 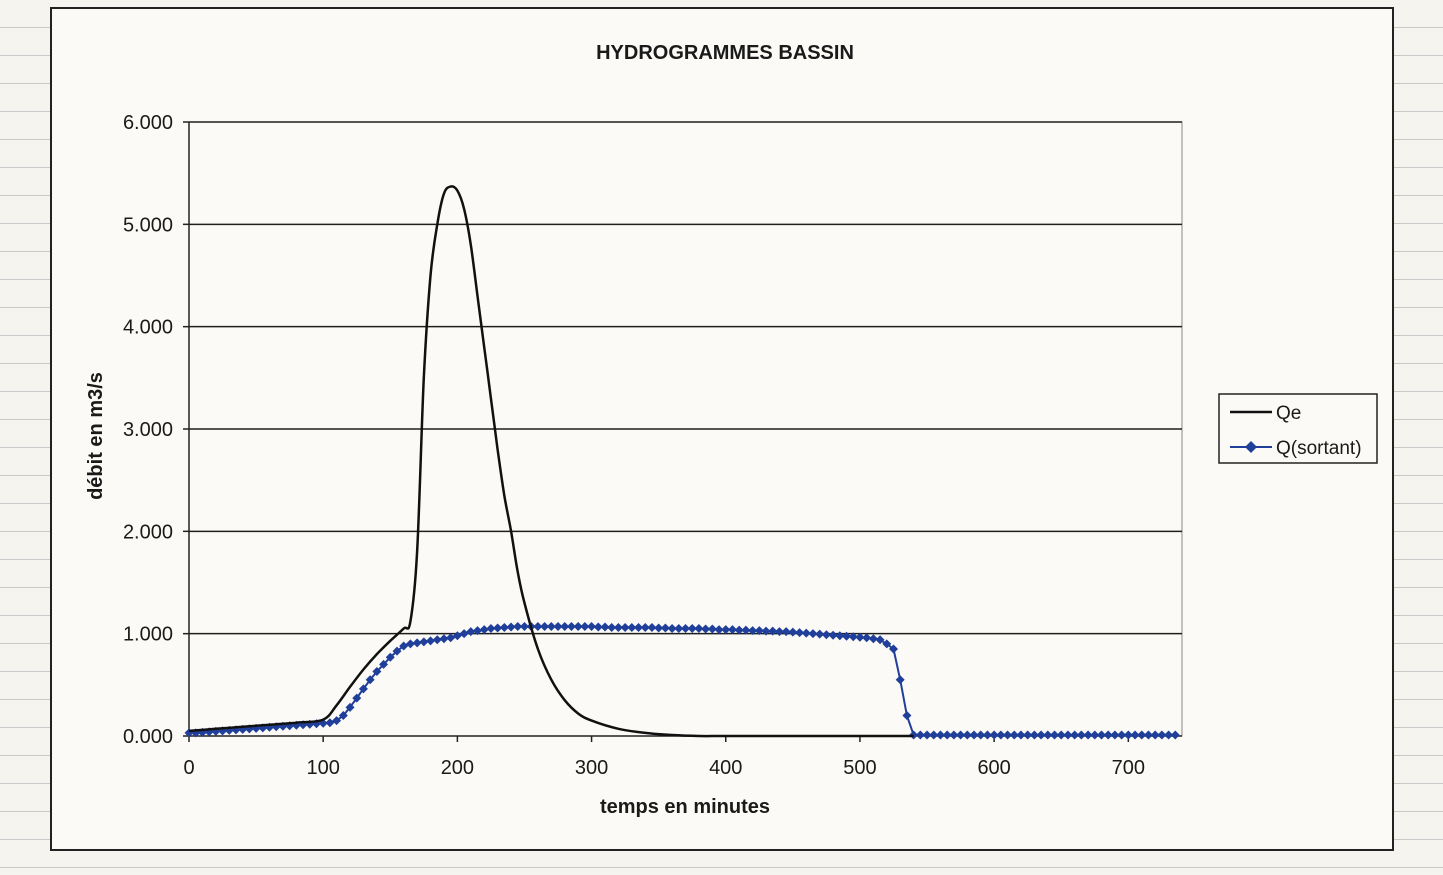 What do you see at coordinates (188, 768) in the screenshot?
I see `x-tick-label: 0` at bounding box center [188, 768].